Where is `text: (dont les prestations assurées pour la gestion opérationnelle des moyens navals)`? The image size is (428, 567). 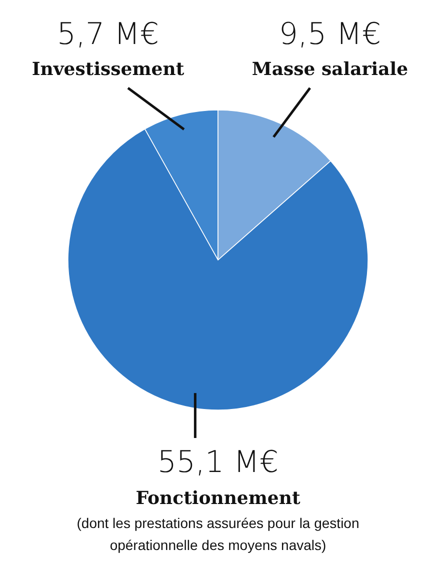
text: (dont les prestations assurées pour la gestion opérationnelle des moyens navals) is located at coordinates (218, 534).